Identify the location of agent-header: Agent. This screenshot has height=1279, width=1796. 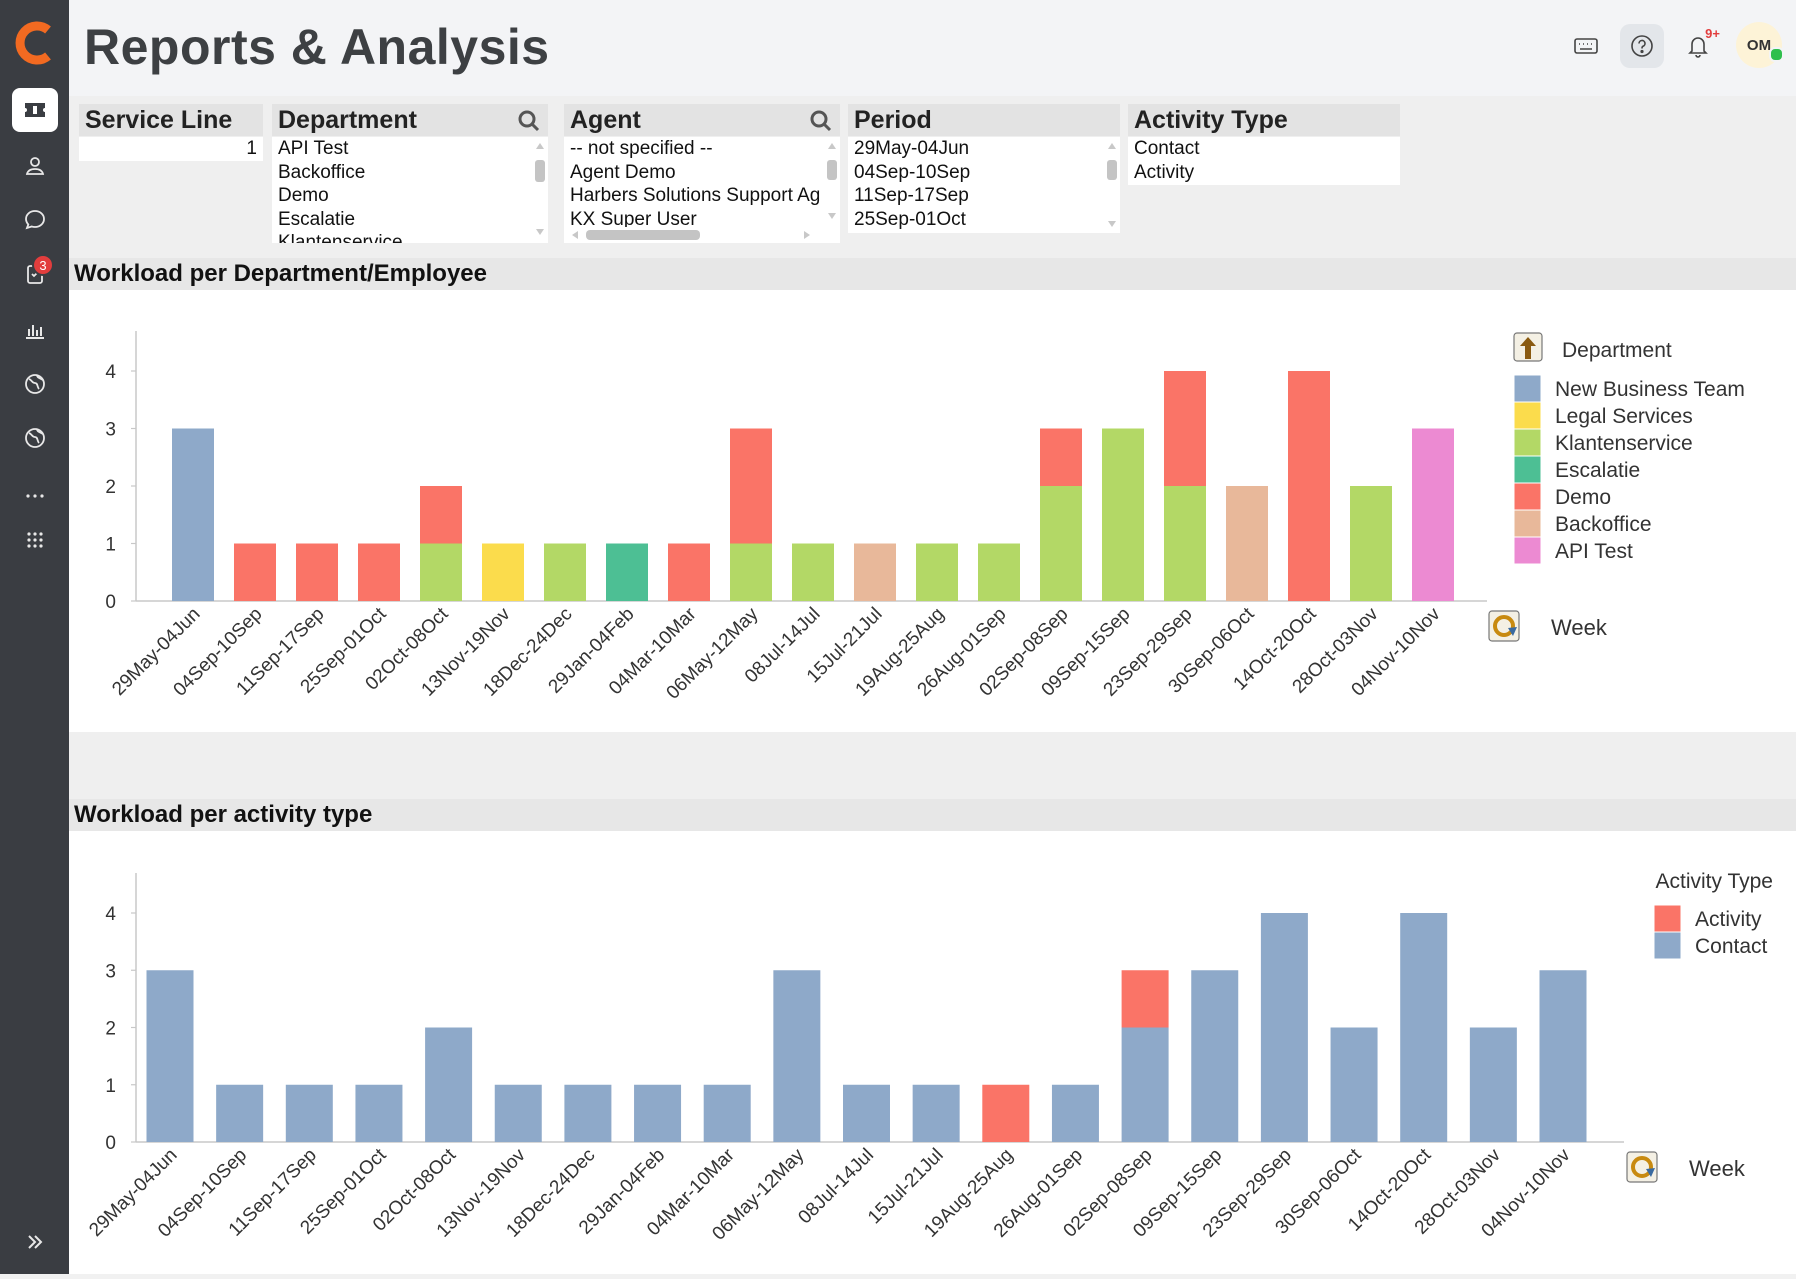
(702, 120).